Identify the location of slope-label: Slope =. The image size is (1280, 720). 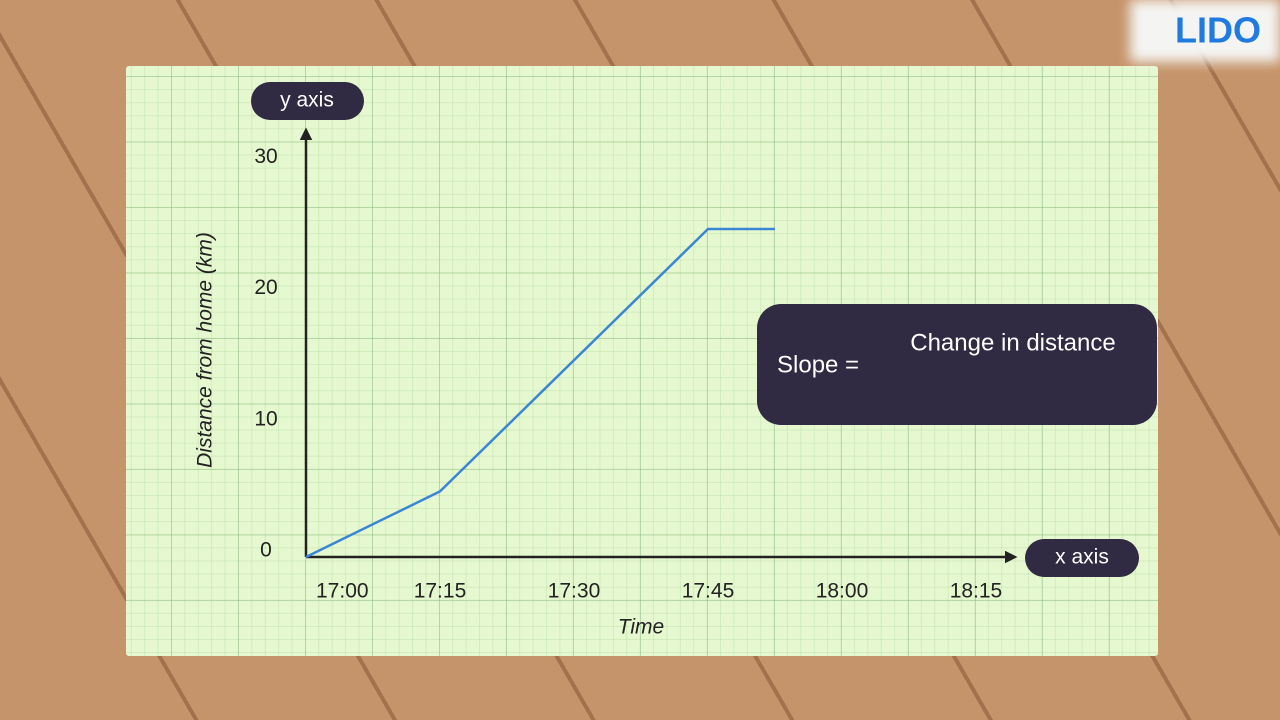
(818, 364).